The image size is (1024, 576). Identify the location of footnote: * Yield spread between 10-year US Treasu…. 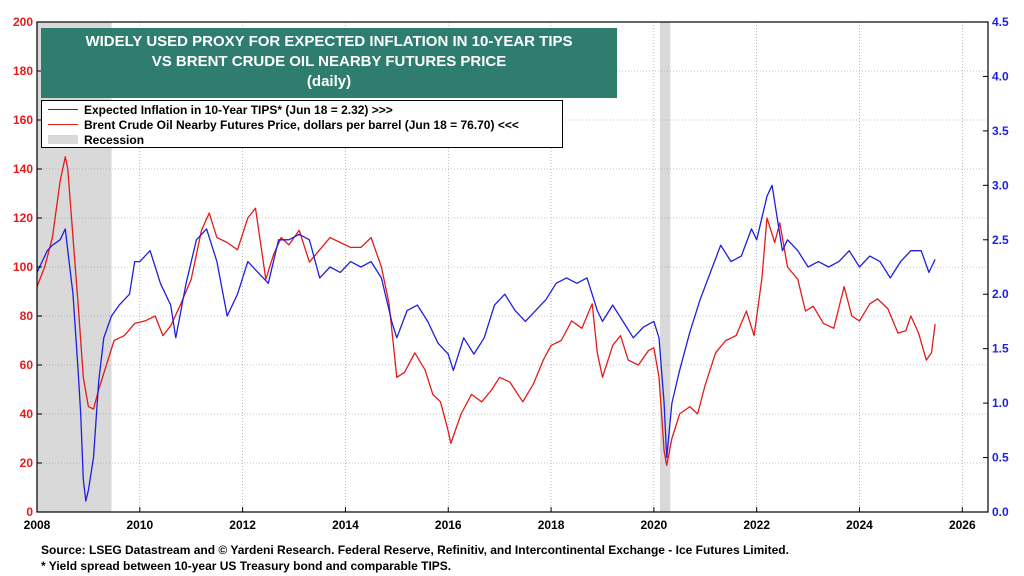
(246, 566).